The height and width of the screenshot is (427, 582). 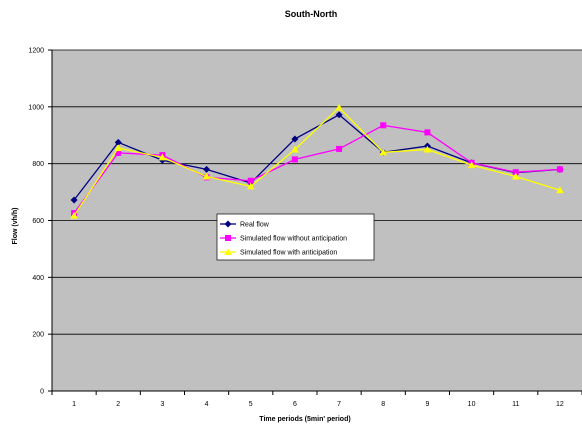 What do you see at coordinates (304, 419) in the screenshot?
I see `x-axis-label: Time periods (5min' period)` at bounding box center [304, 419].